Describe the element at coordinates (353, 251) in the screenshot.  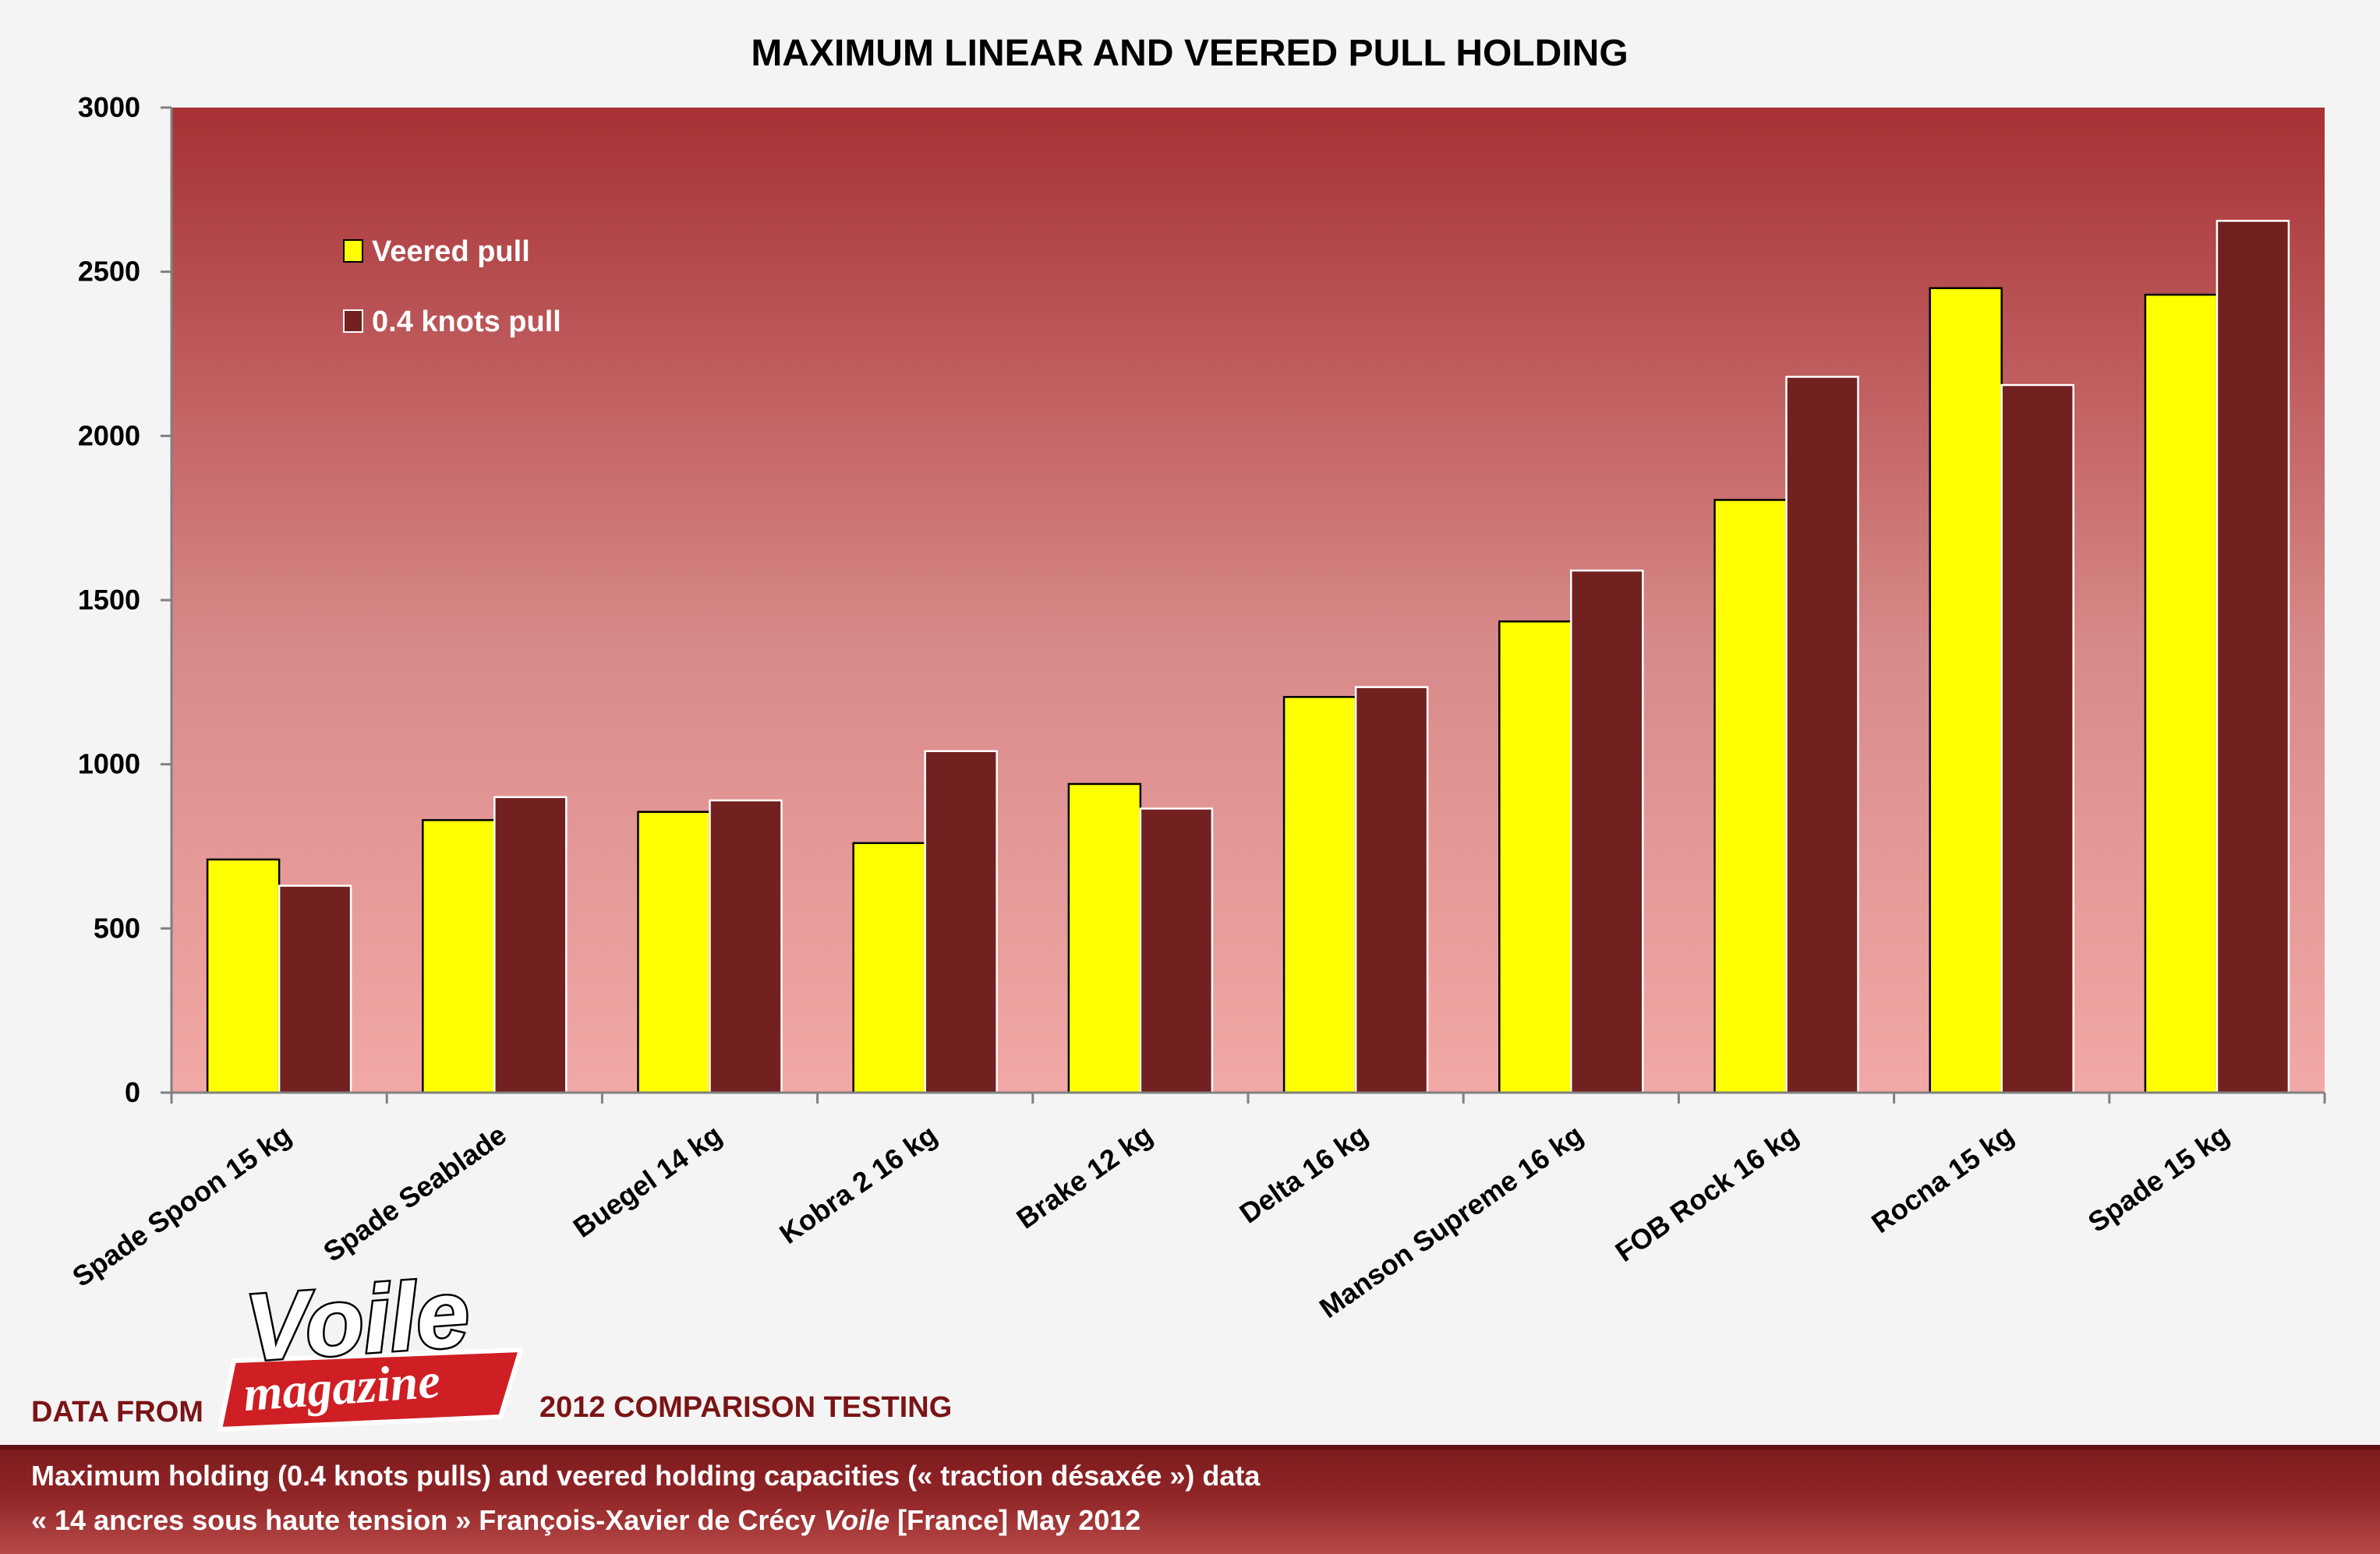
I see `legend-swatch-veered` at that location.